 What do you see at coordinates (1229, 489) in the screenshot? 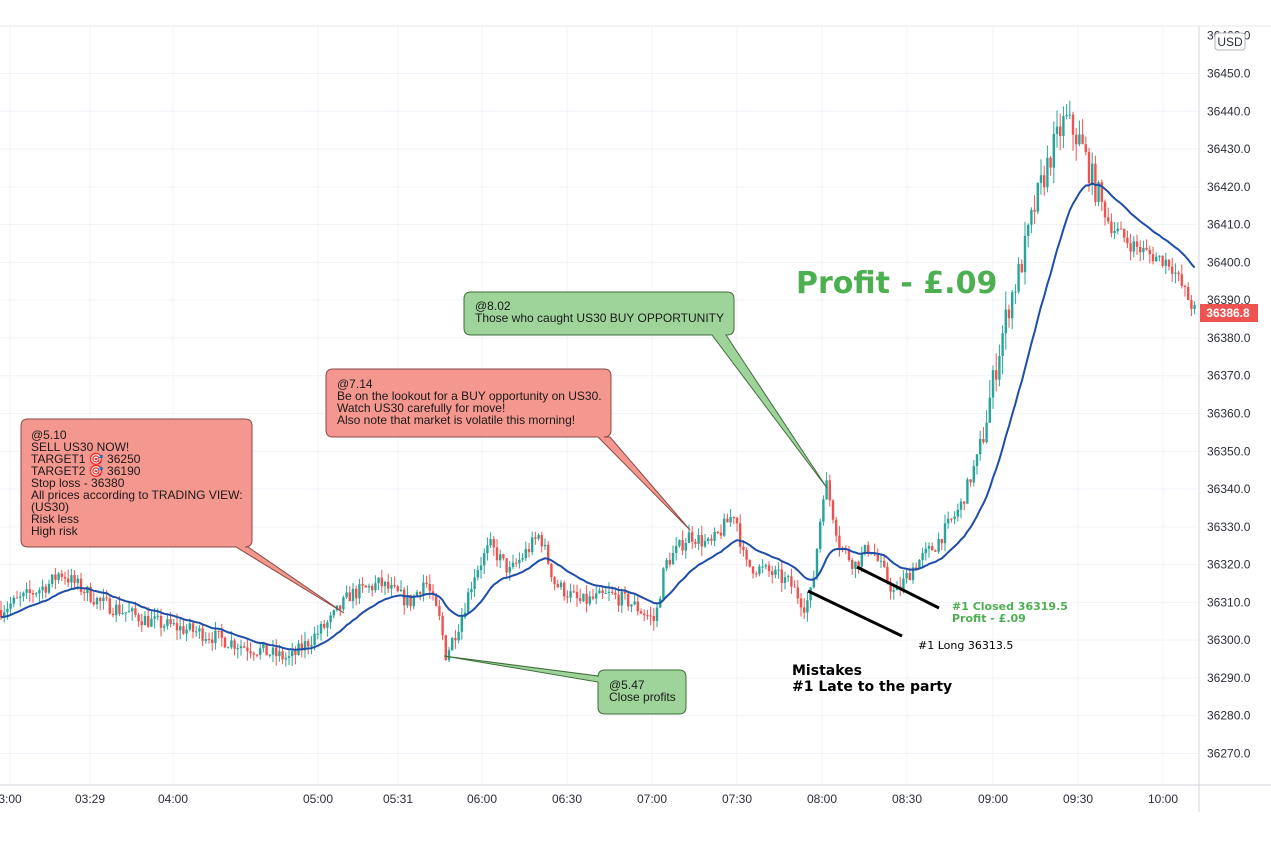
I see `price-tick-label: 36340.0` at bounding box center [1229, 489].